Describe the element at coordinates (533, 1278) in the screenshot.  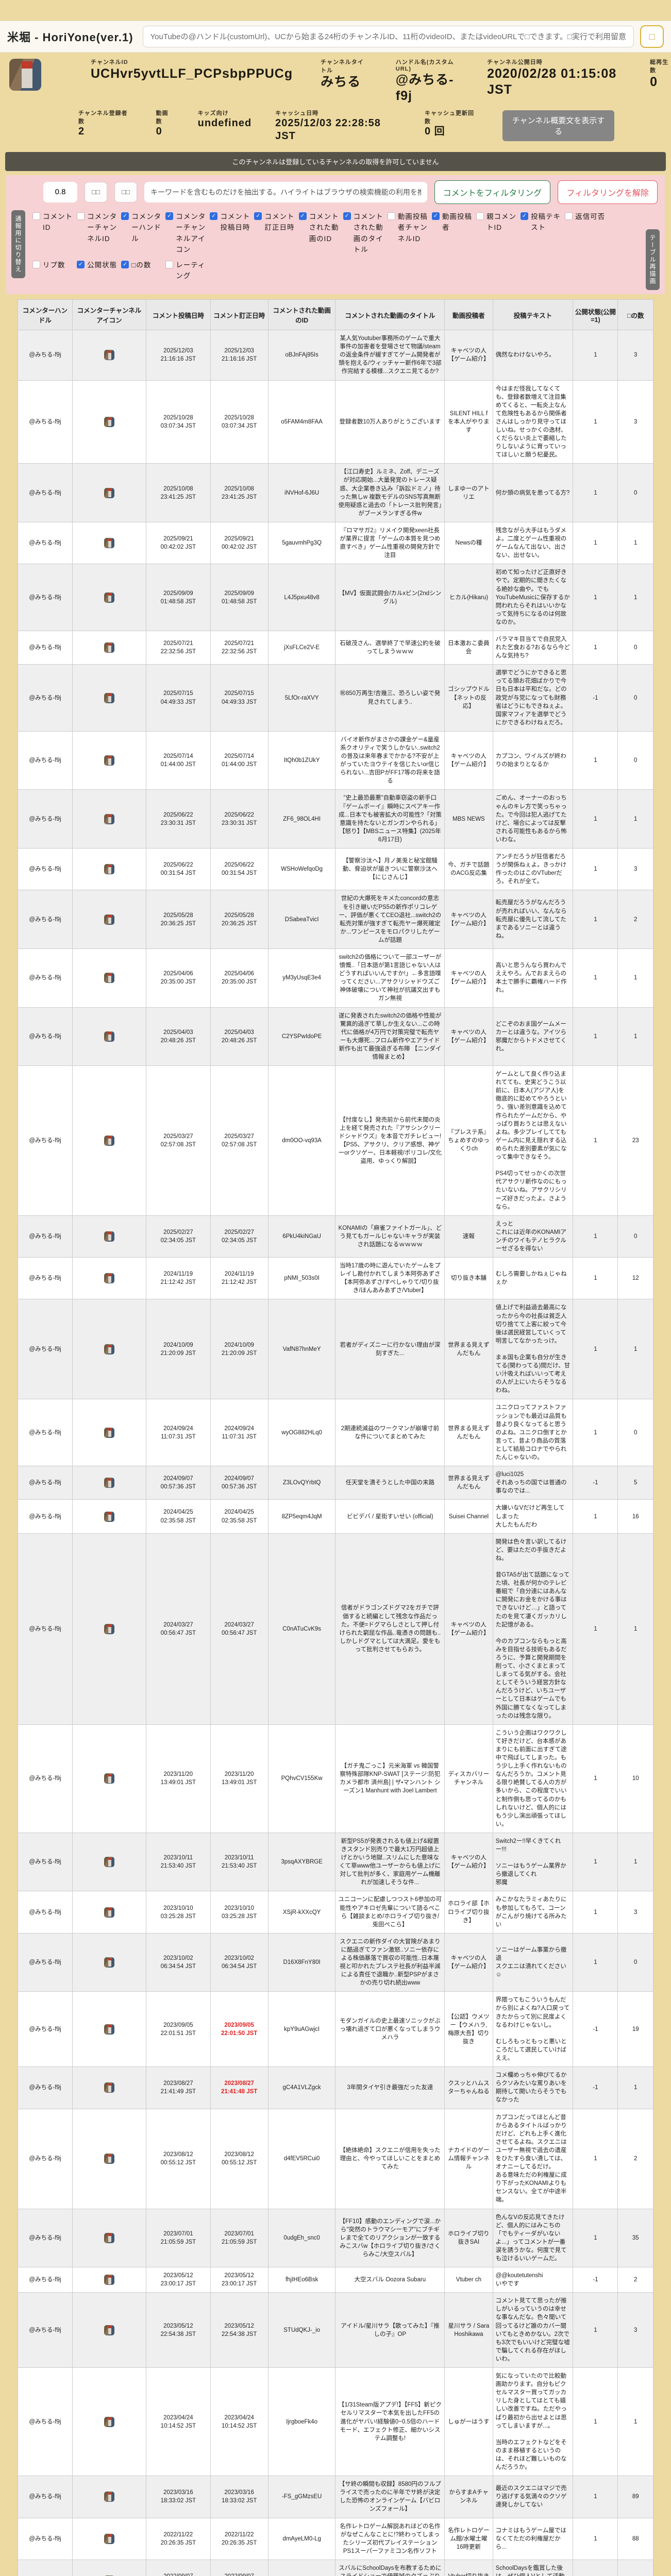
I see `comment-text-cell: むしろ需要しかねぇじゃねぇか` at that location.